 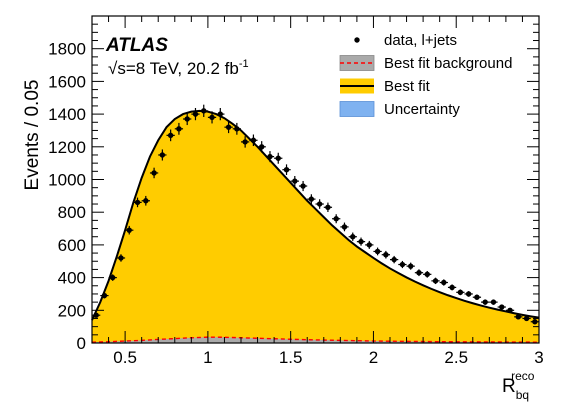 I want to click on legend-data-marker, so click(x=357, y=40).